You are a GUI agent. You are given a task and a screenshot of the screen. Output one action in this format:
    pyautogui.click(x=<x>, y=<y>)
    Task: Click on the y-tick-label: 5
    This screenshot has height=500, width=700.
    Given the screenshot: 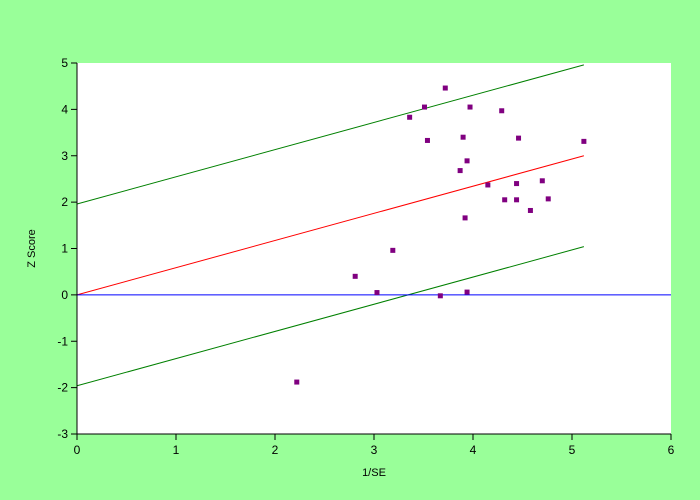 What is the action you would take?
    pyautogui.click(x=64, y=63)
    